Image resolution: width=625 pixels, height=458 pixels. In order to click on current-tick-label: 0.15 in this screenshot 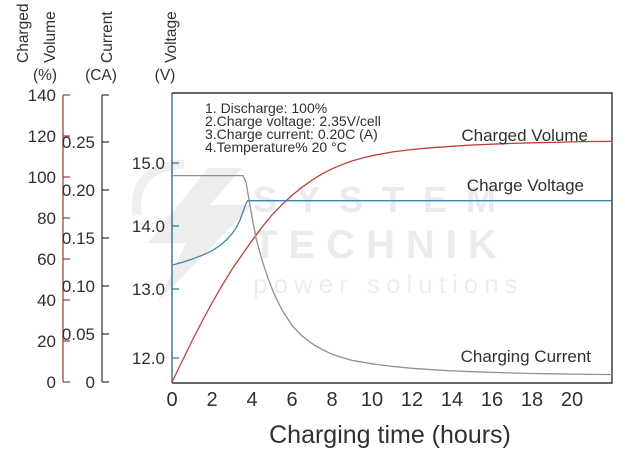, I will do `click(78, 238)`.